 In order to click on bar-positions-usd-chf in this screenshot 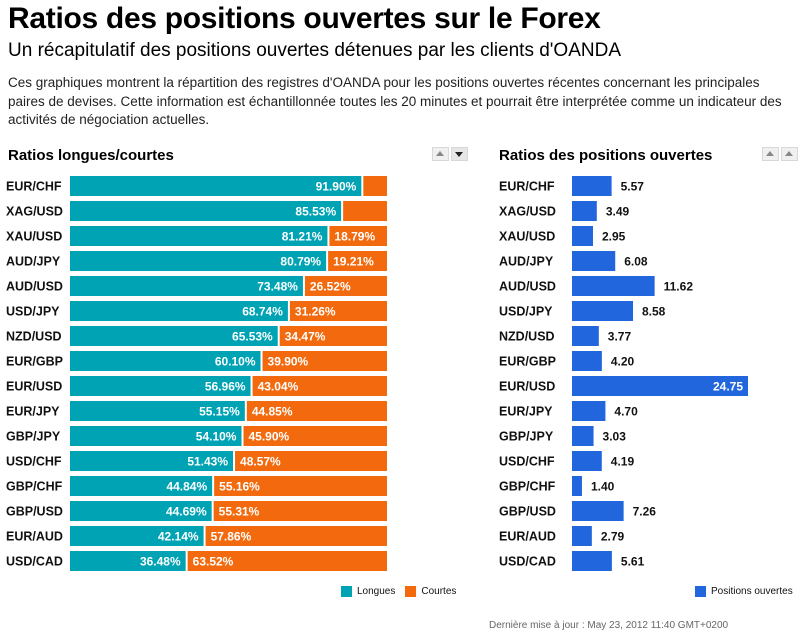, I will do `click(587, 461)`.